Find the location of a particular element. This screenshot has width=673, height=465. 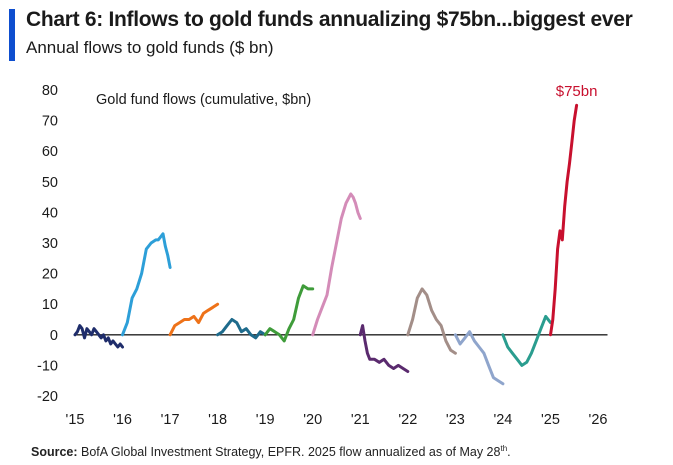

y-tick-label: 30 is located at coordinates (50, 244).